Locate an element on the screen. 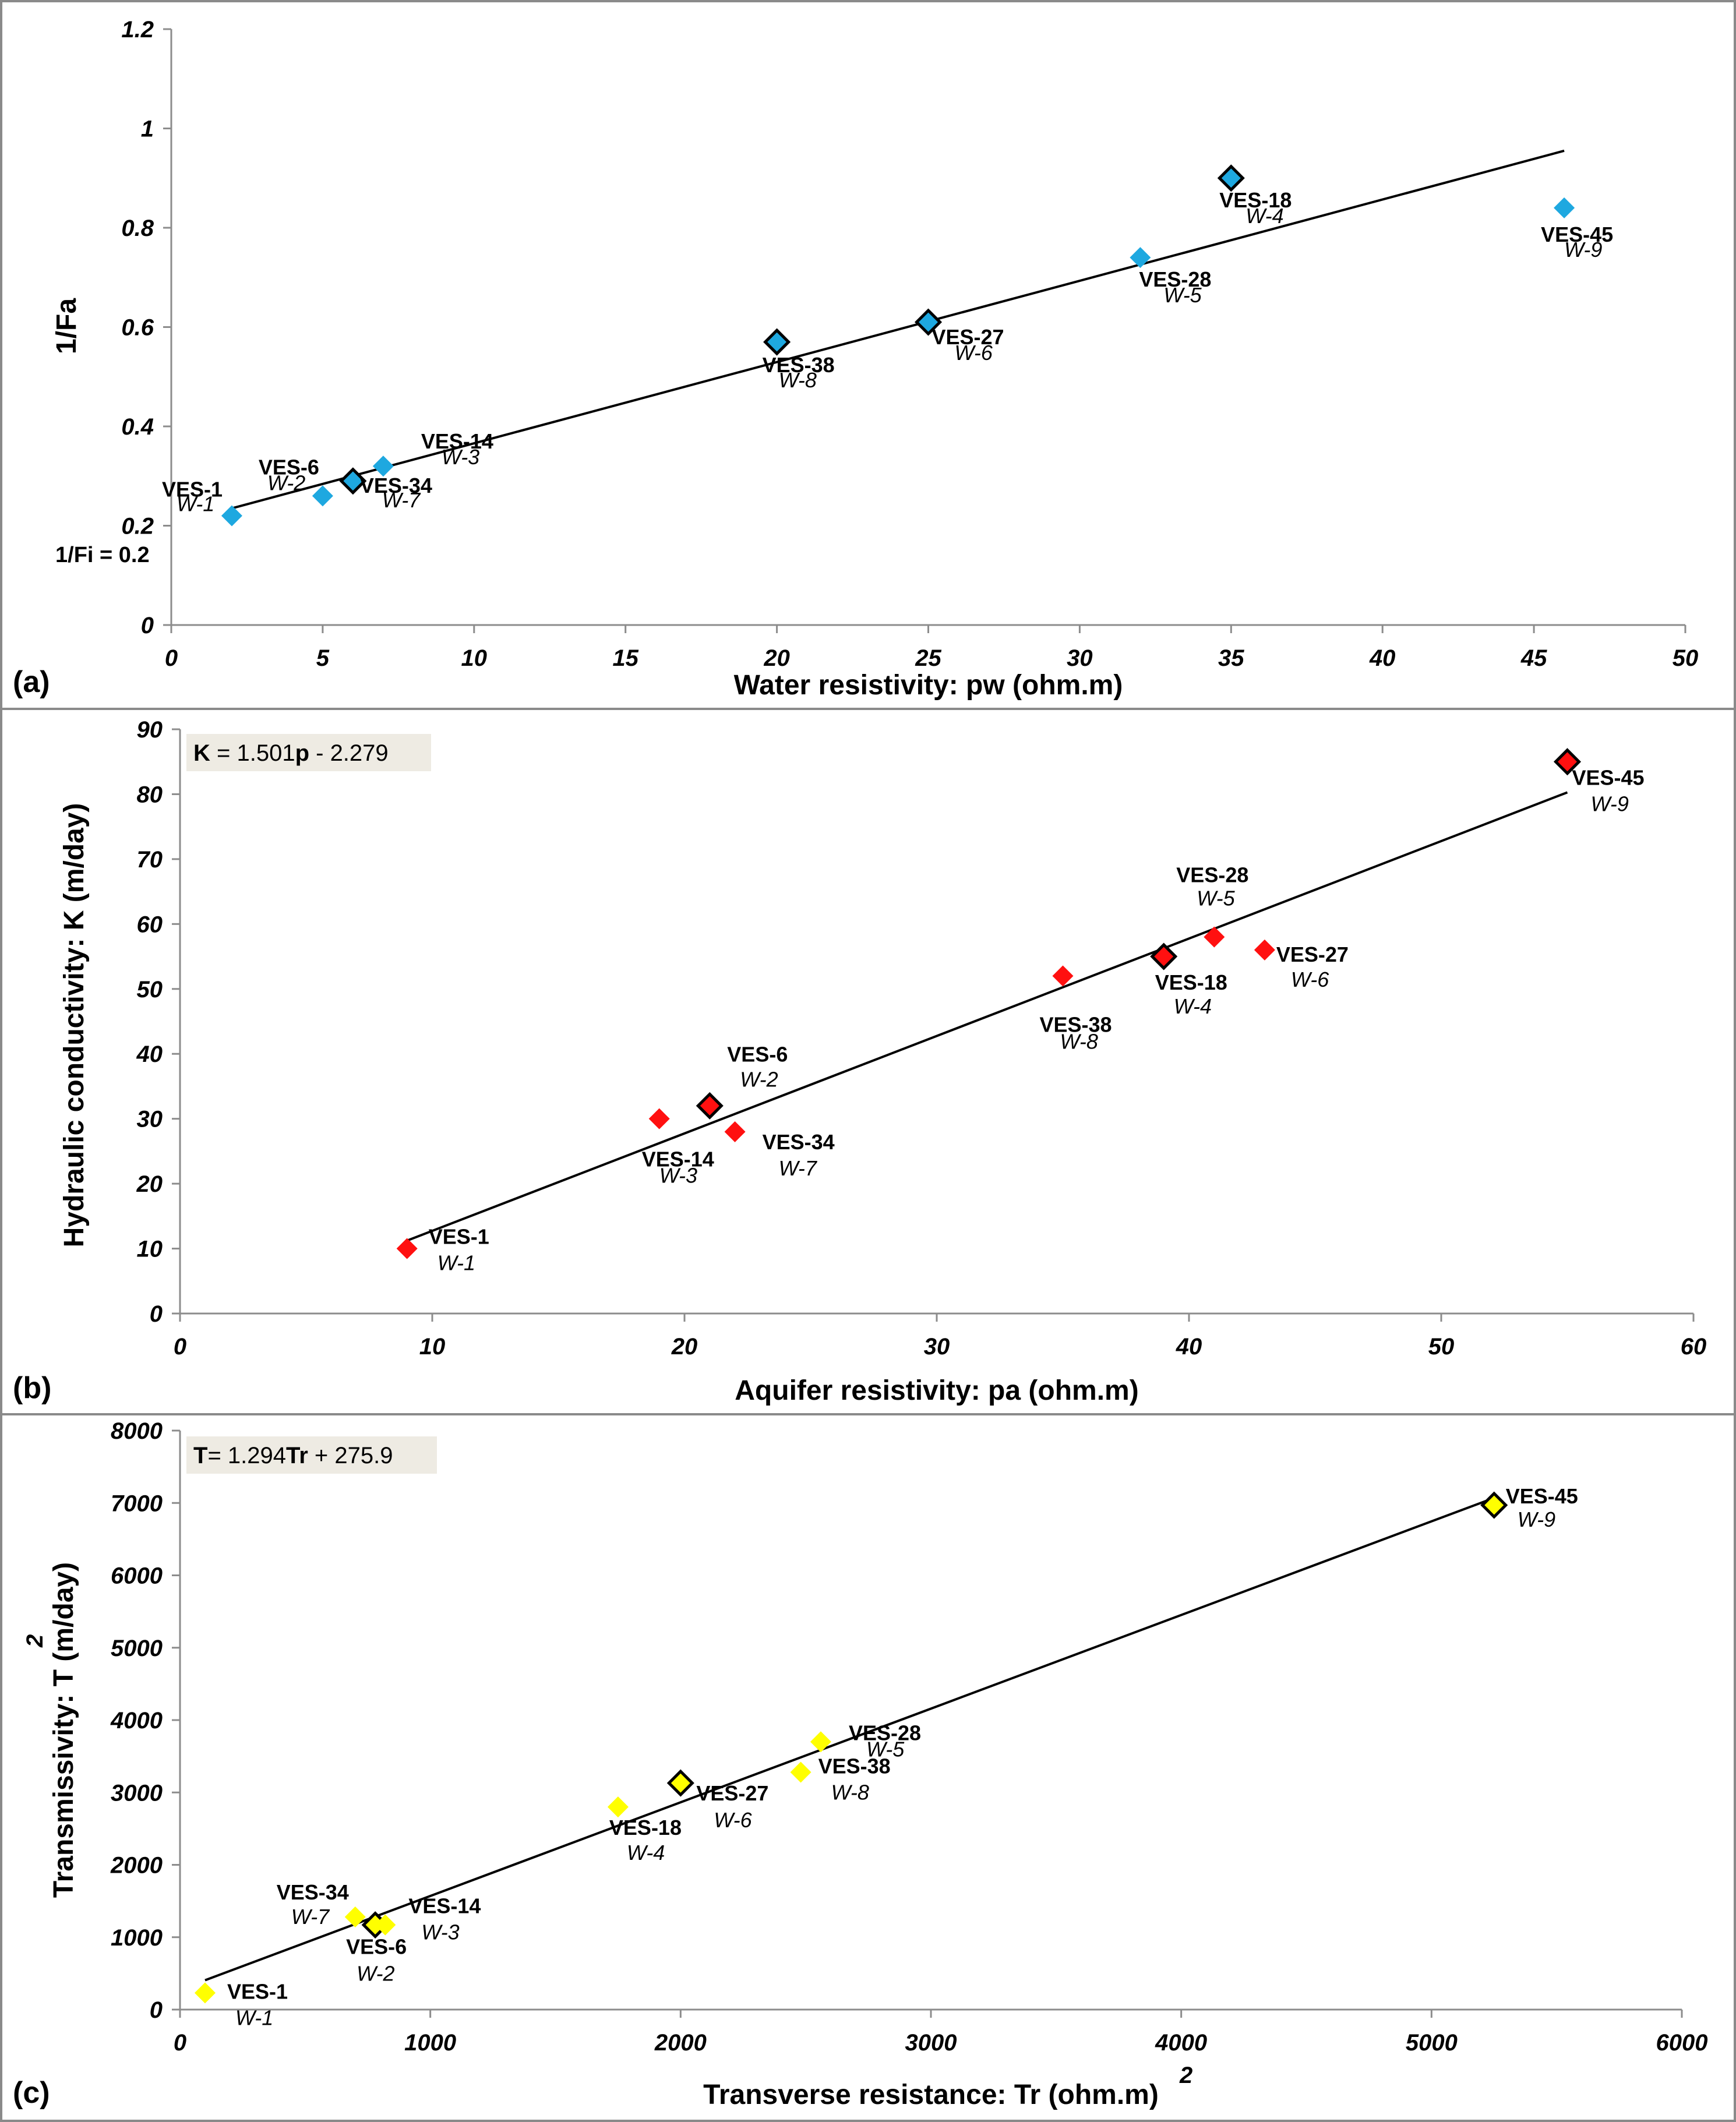 This screenshot has height=2122, width=1736. x-tick-label: 45 is located at coordinates (1533, 658).